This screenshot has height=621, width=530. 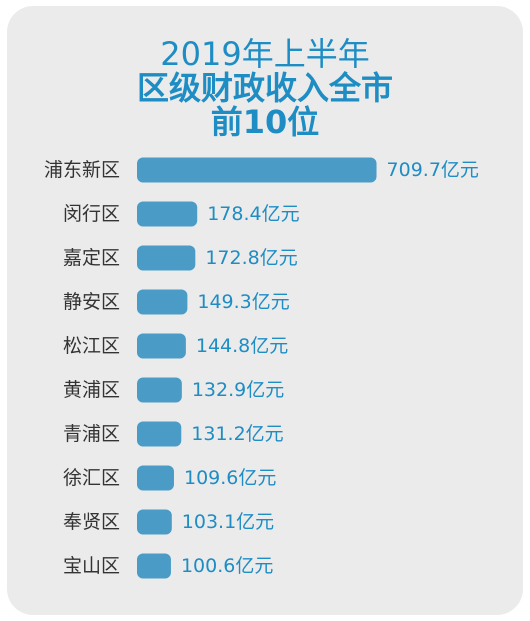 What do you see at coordinates (230, 478) in the screenshot?
I see `data-label: 109.6亿元` at bounding box center [230, 478].